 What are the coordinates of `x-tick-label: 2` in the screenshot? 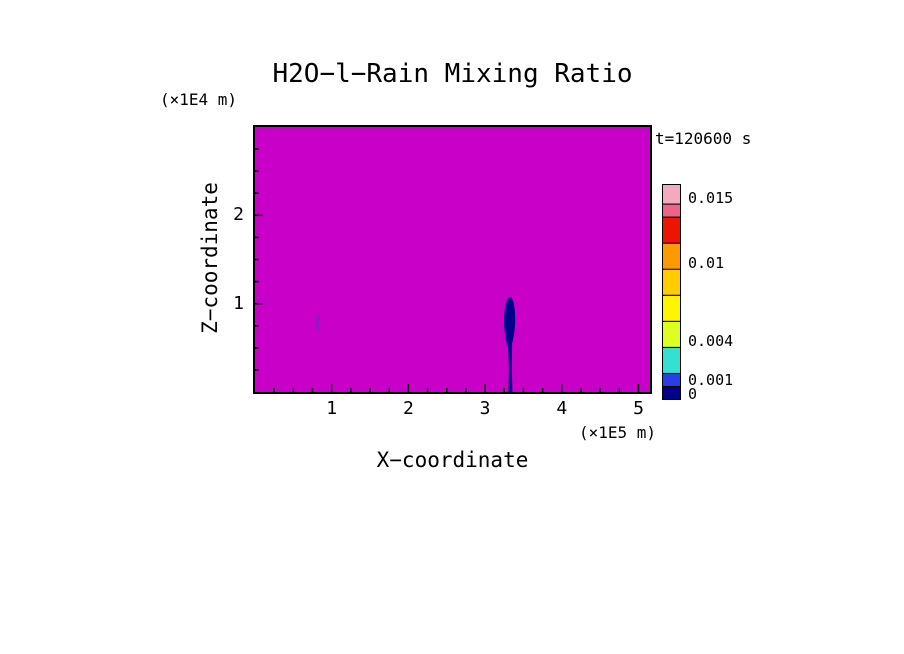 It's located at (408, 408).